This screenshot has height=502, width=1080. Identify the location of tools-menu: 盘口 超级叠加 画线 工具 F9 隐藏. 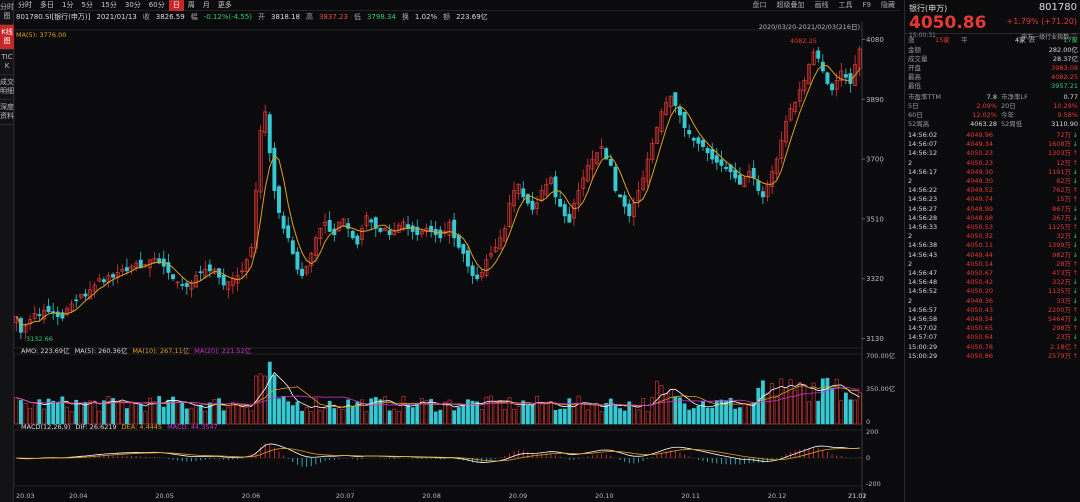
(824, 5).